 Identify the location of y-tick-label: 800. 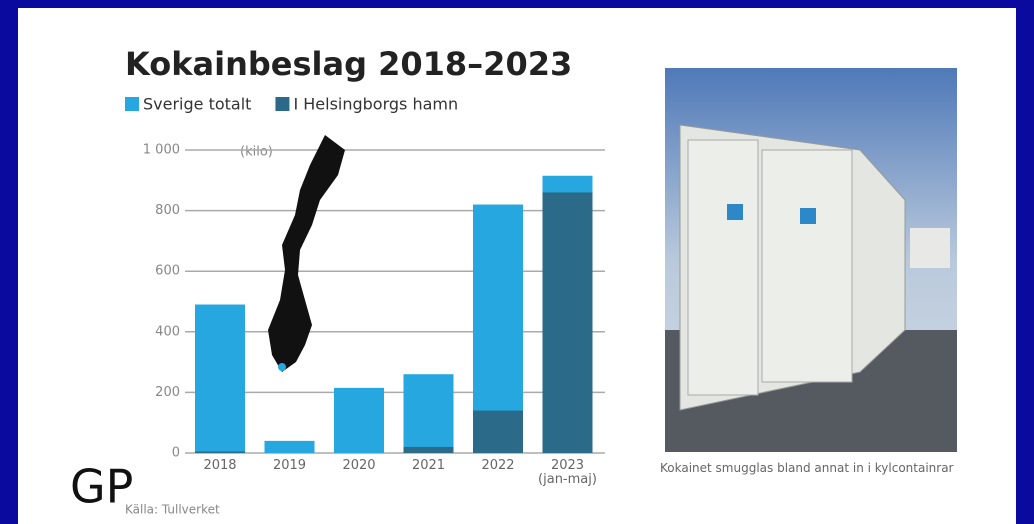
(167, 210).